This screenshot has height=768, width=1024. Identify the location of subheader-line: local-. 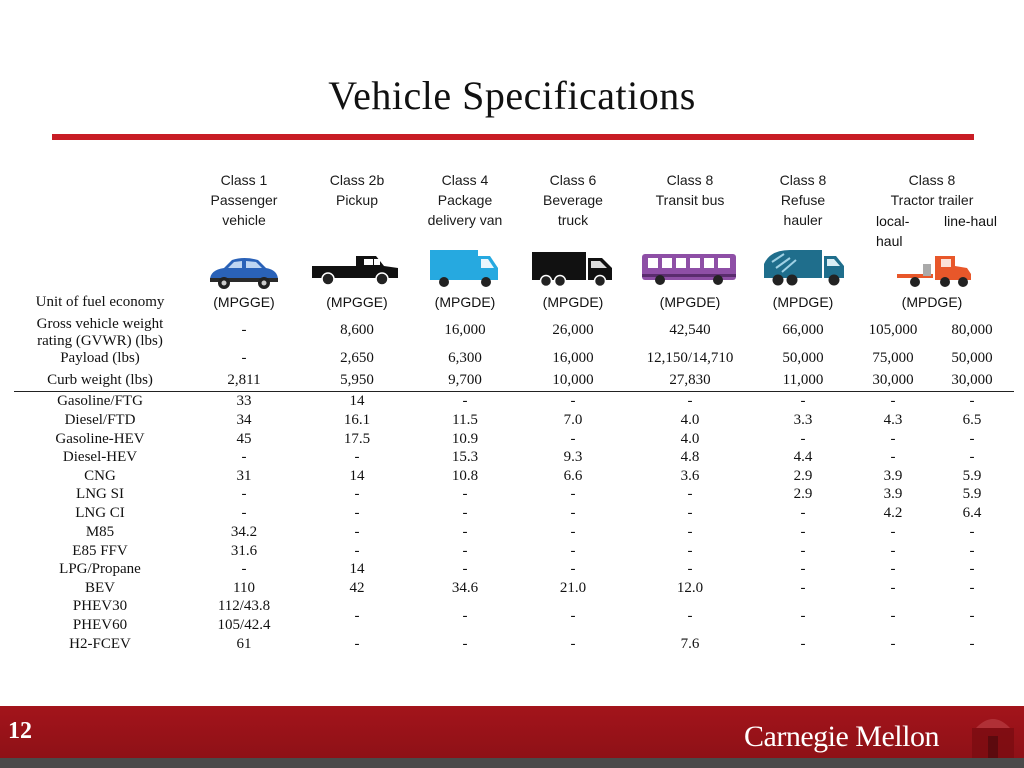
(893, 221).